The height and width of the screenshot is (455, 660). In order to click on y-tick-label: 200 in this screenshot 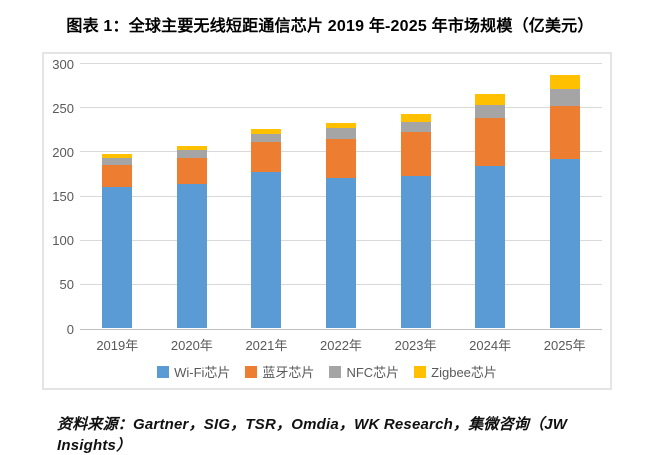, I will do `click(63, 152)`.